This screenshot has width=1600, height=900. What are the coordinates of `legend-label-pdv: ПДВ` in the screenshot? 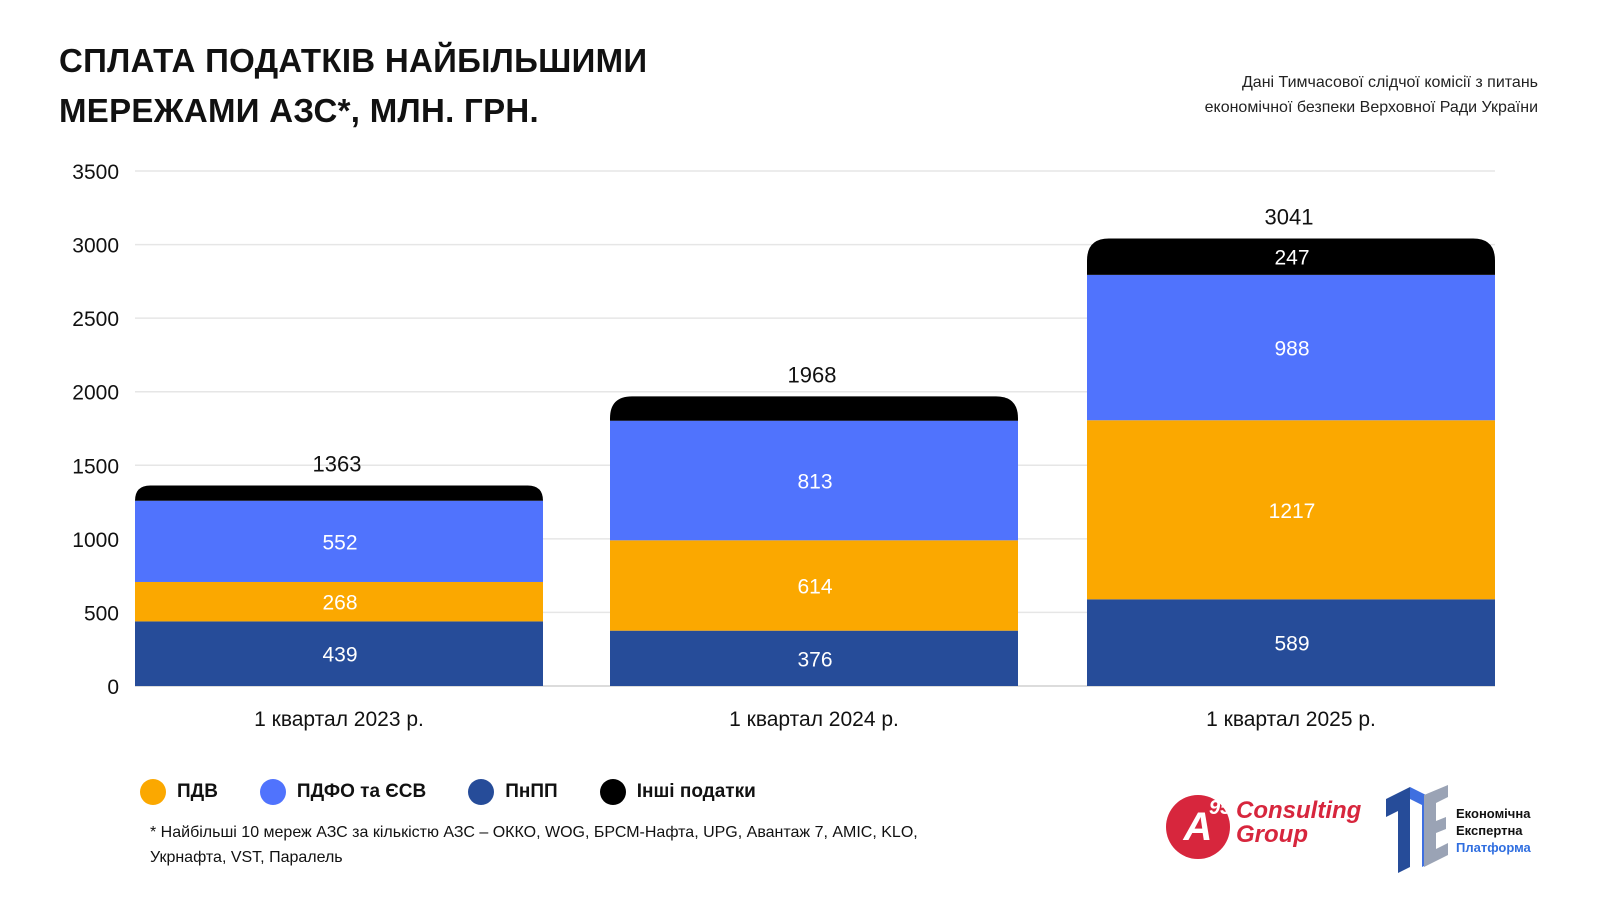 It's located at (197, 791).